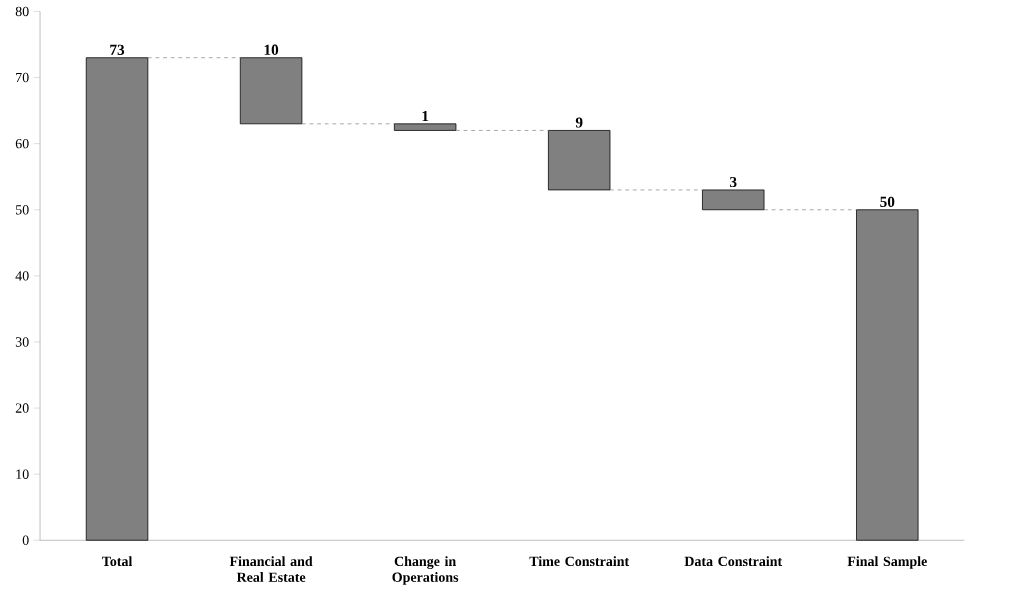 Image resolution: width=1027 pixels, height=607 pixels. What do you see at coordinates (22, 342) in the screenshot?
I see `y-tick-label: 30` at bounding box center [22, 342].